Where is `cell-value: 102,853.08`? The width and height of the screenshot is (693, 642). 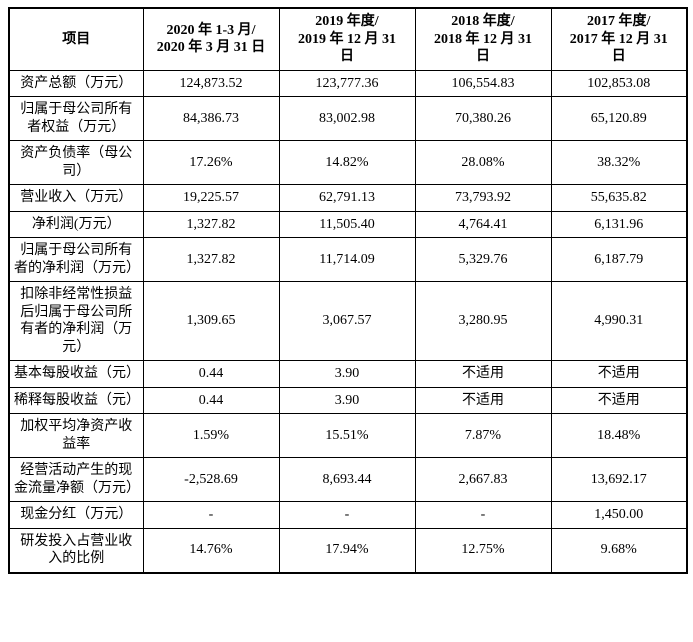
cell-value: 102,853.08 is located at coordinates (619, 83).